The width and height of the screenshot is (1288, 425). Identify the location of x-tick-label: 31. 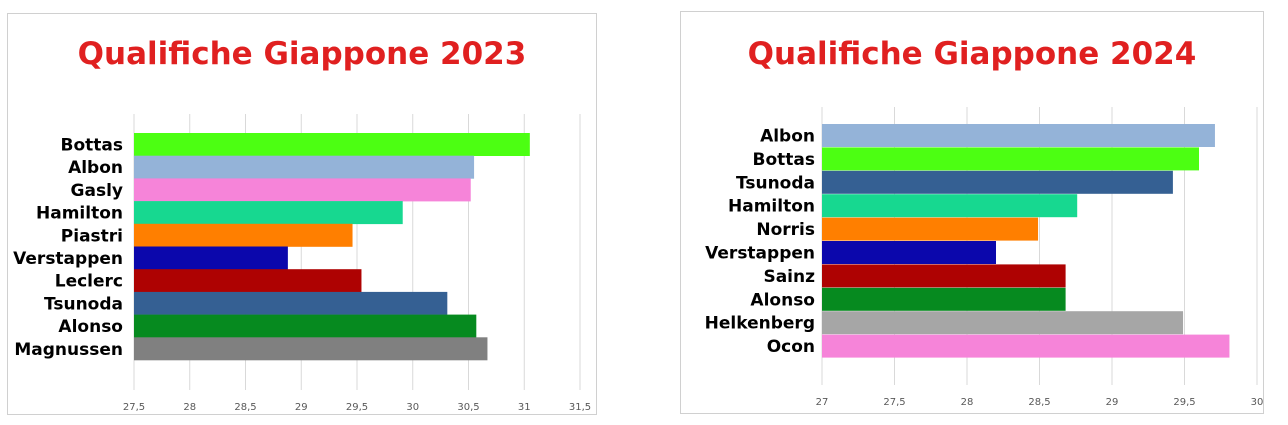
(524, 407).